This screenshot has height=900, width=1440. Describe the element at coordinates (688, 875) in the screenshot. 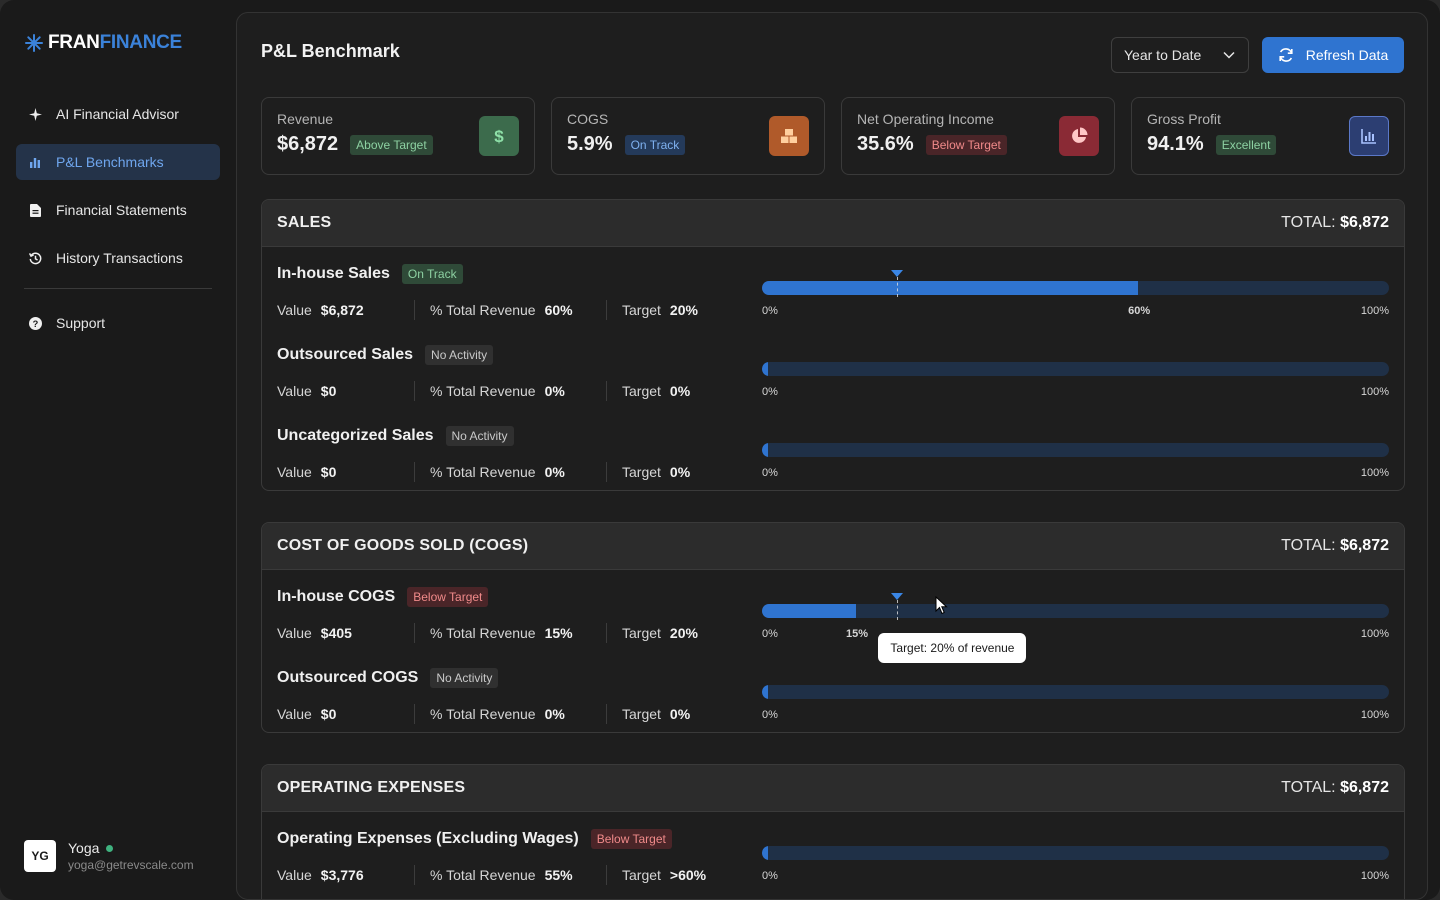

I see `target-value: >60%` at that location.